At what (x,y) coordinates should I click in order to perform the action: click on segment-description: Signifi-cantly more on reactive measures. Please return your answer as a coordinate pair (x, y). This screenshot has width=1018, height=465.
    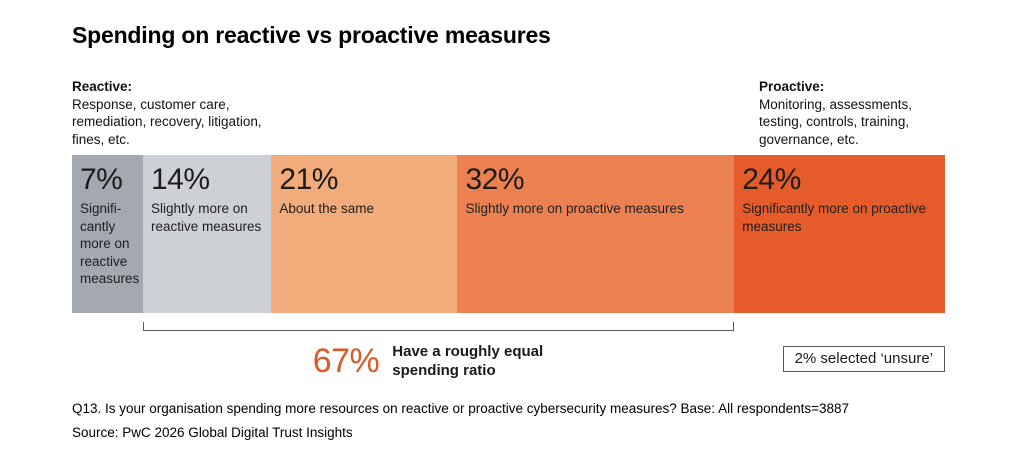
    Looking at the image, I should click on (110, 243).